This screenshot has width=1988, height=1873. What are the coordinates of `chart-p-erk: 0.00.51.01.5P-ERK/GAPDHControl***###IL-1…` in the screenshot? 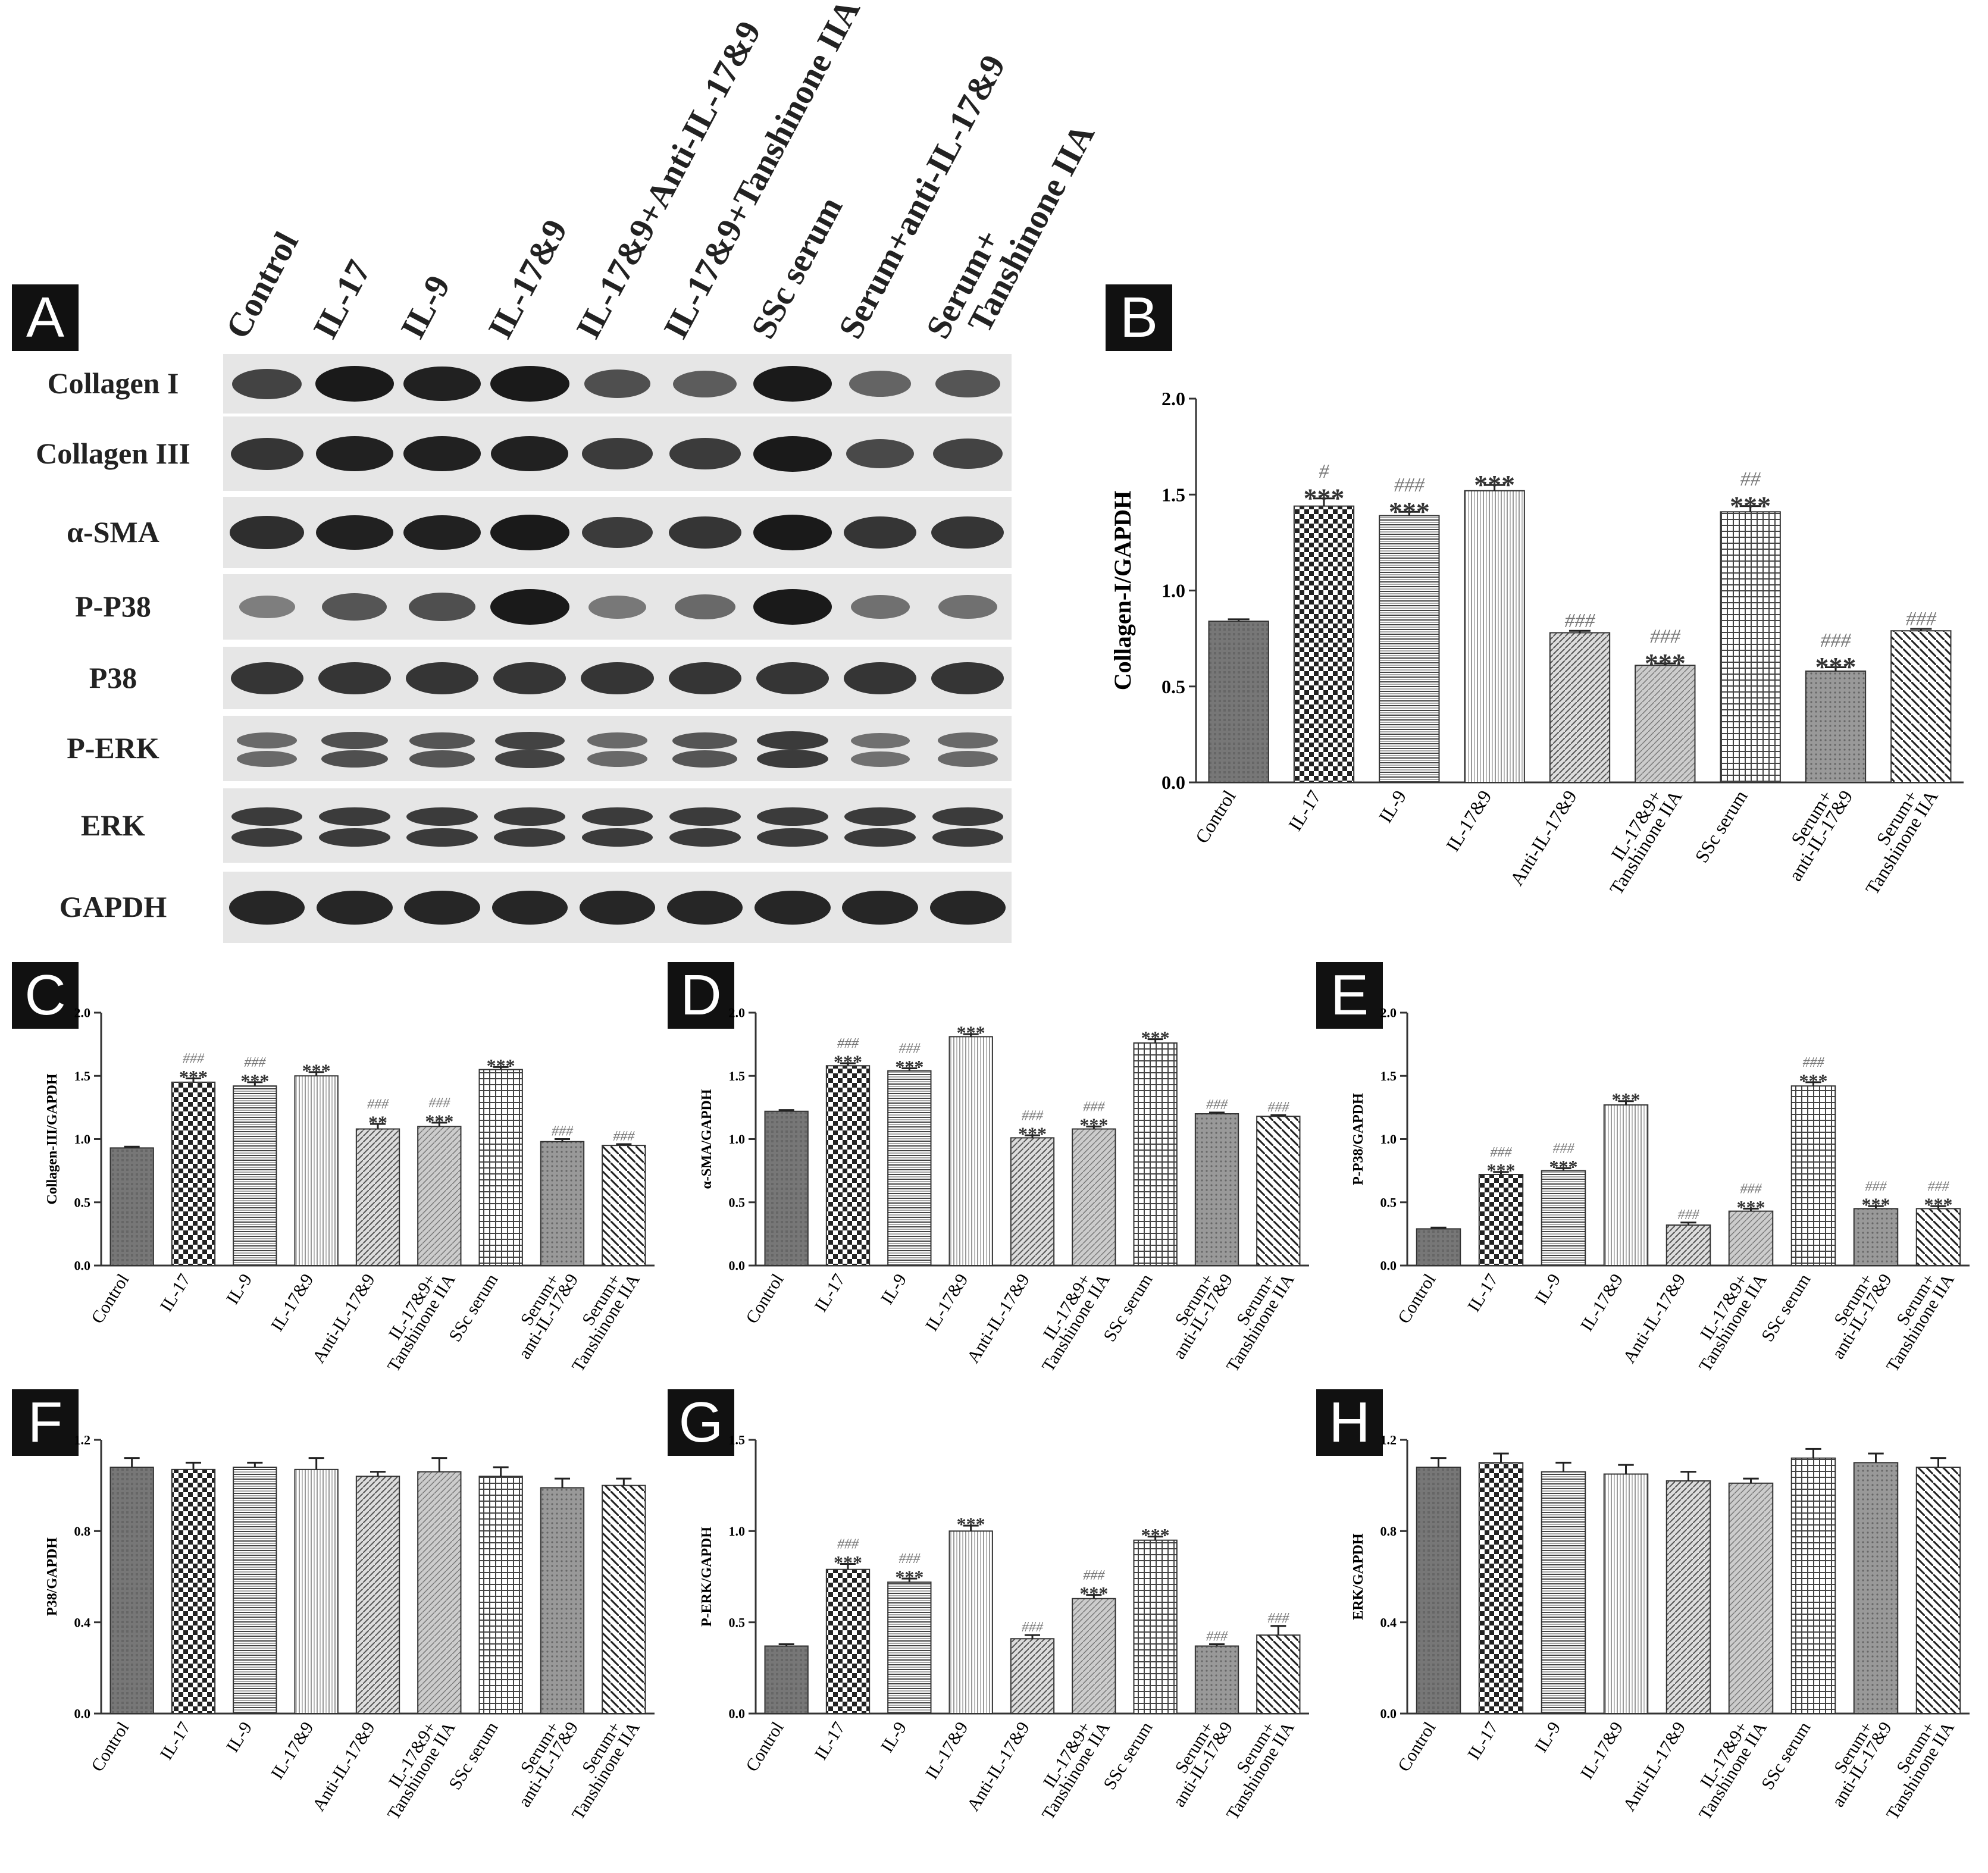 It's located at (1004, 1628).